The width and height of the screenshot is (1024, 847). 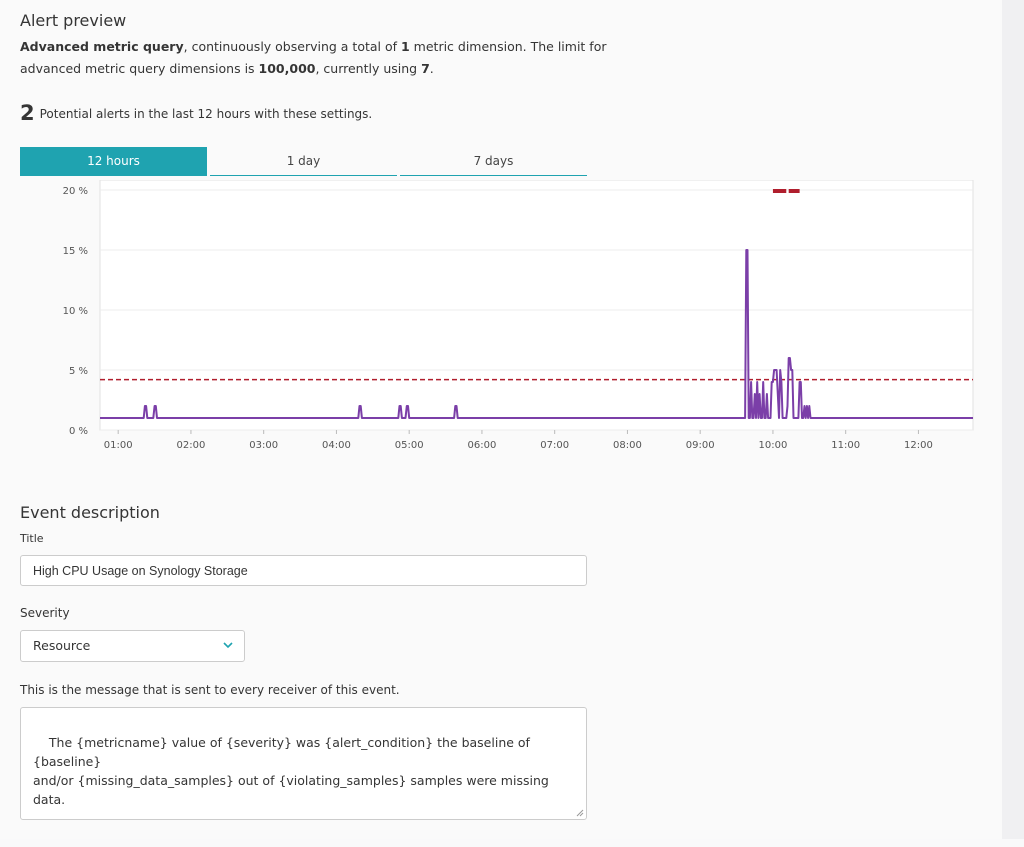 What do you see at coordinates (113, 161) in the screenshot?
I see `tab-12-hours: 12 hours` at bounding box center [113, 161].